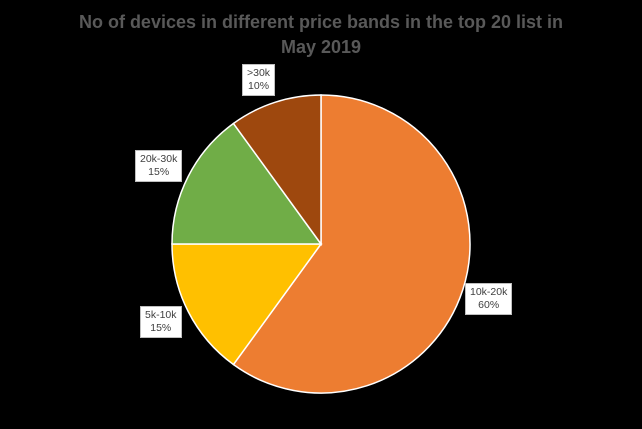 The width and height of the screenshot is (642, 429). I want to click on label-category: 20k-30k, so click(159, 159).